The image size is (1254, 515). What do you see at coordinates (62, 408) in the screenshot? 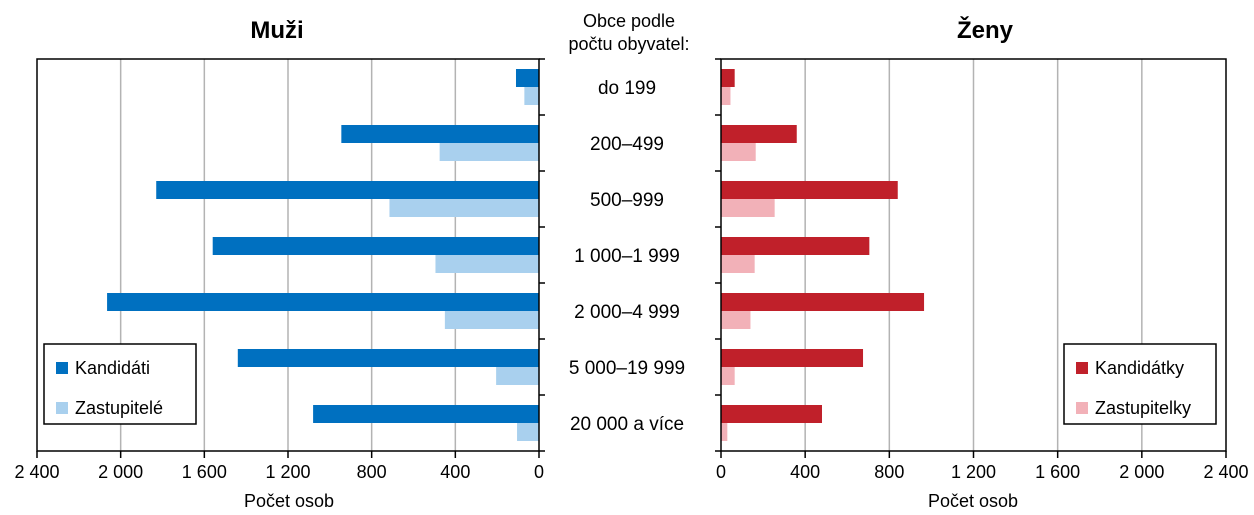
I see `men-legend-swatch-zastupitele` at bounding box center [62, 408].